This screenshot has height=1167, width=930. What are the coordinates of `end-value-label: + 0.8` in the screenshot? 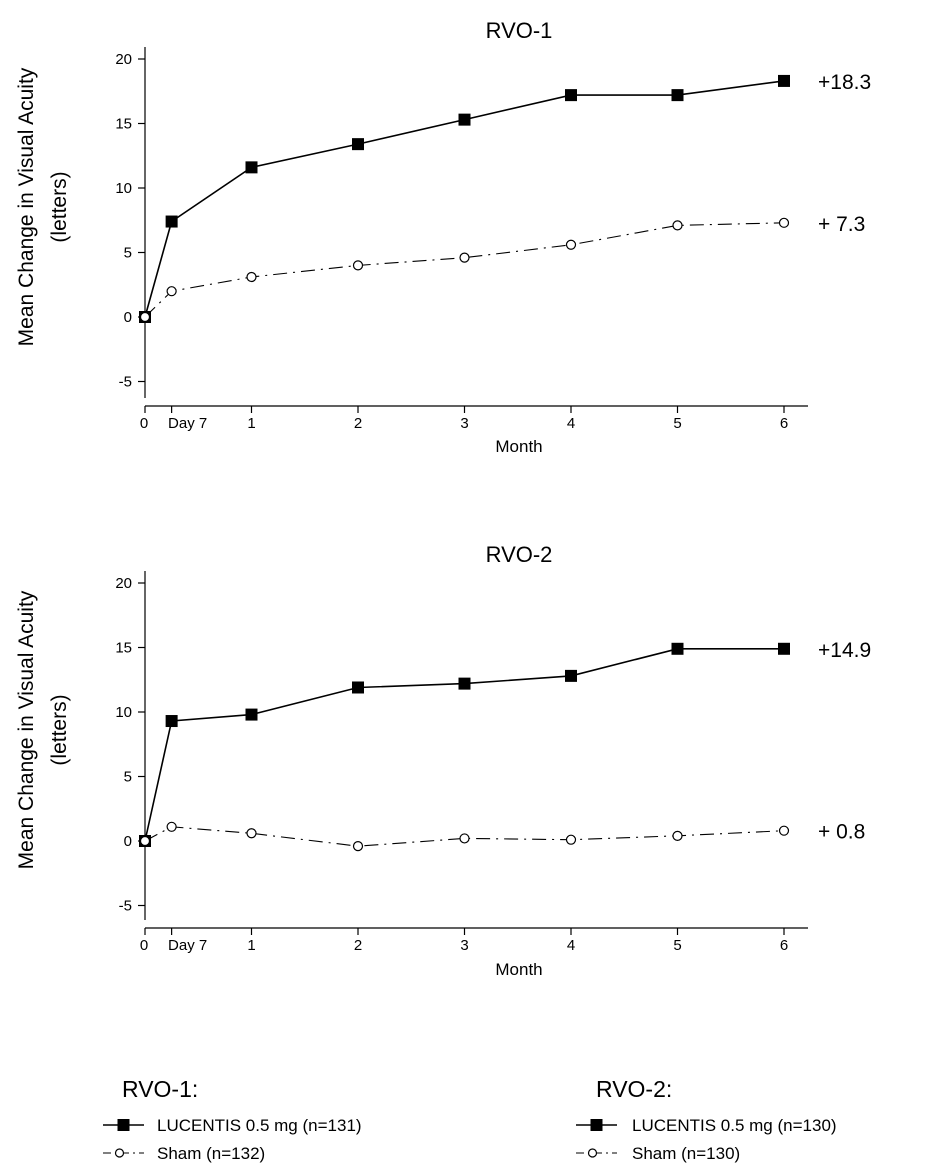 It's located at (841, 832).